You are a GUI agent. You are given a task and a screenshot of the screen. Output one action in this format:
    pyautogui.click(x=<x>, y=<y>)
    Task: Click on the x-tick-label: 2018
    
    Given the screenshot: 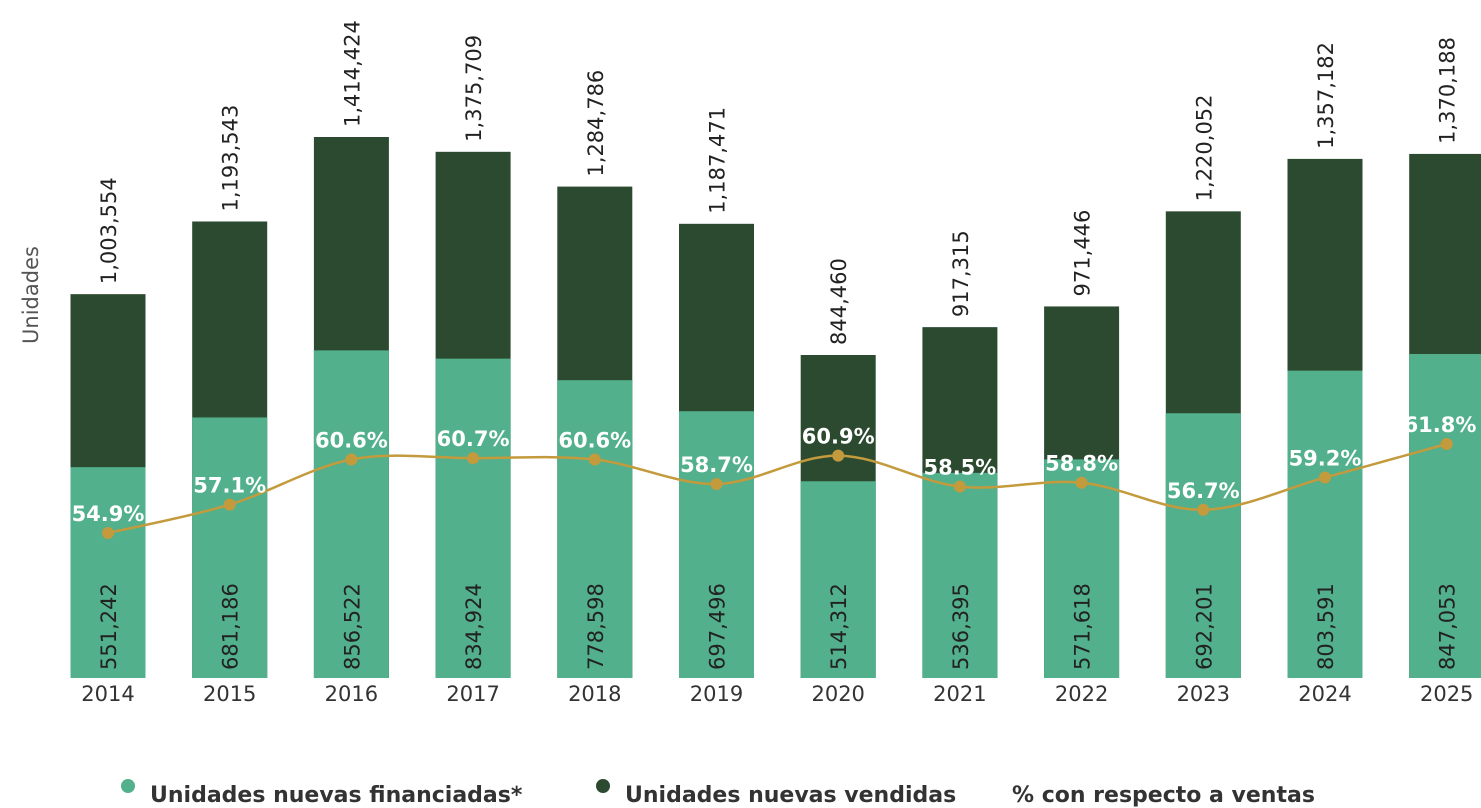 What is the action you would take?
    pyautogui.click(x=594, y=694)
    